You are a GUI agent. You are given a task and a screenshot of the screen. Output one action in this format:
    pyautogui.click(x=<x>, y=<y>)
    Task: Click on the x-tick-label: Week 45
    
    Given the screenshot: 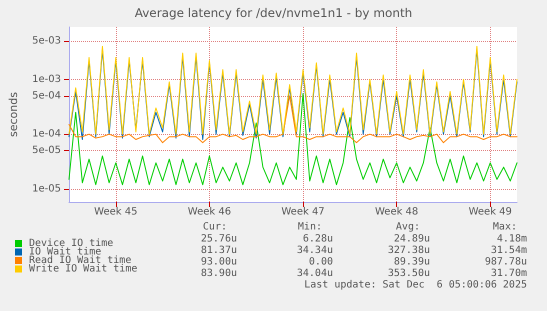 What is the action you would take?
    pyautogui.click(x=116, y=212)
    